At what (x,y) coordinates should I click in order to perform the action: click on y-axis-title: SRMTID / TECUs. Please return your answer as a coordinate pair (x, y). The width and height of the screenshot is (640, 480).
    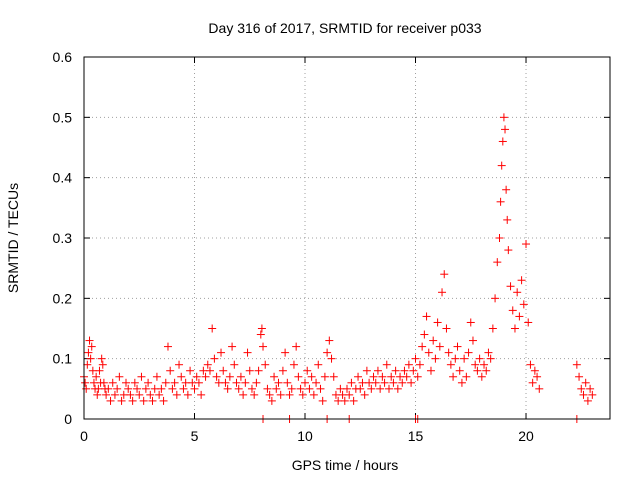
    Looking at the image, I should click on (13, 238).